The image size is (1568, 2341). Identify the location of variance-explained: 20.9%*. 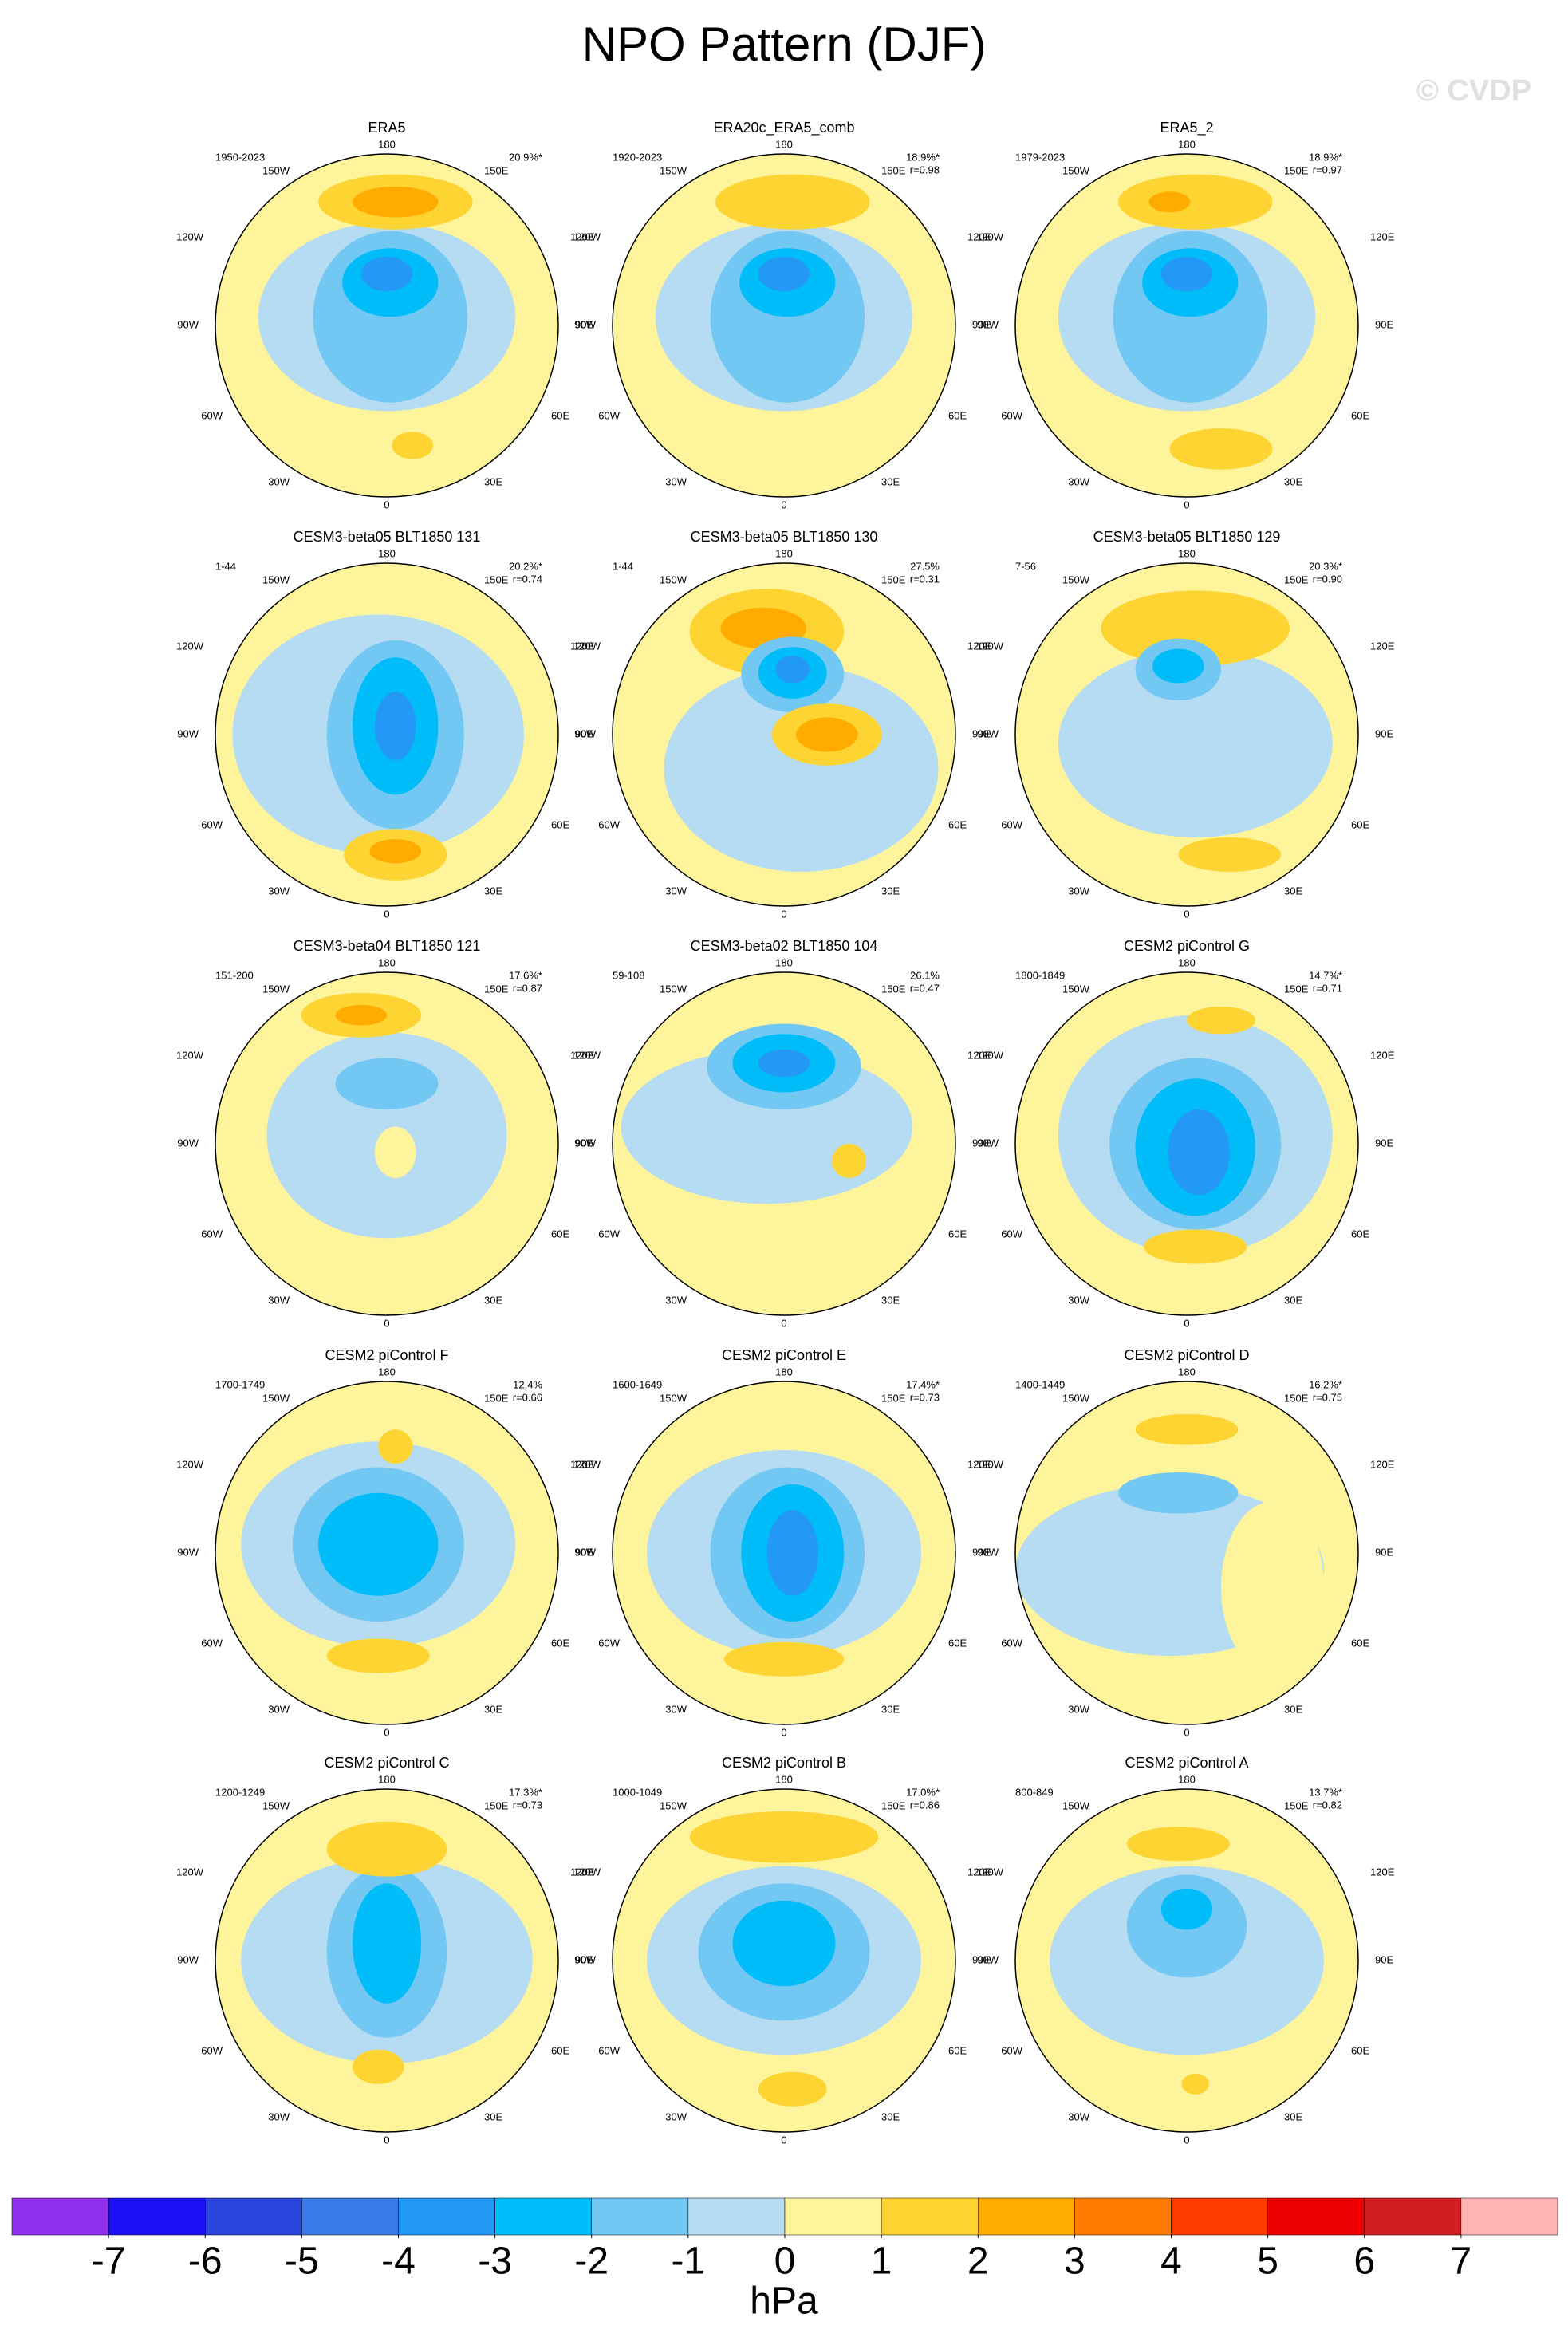
(525, 157).